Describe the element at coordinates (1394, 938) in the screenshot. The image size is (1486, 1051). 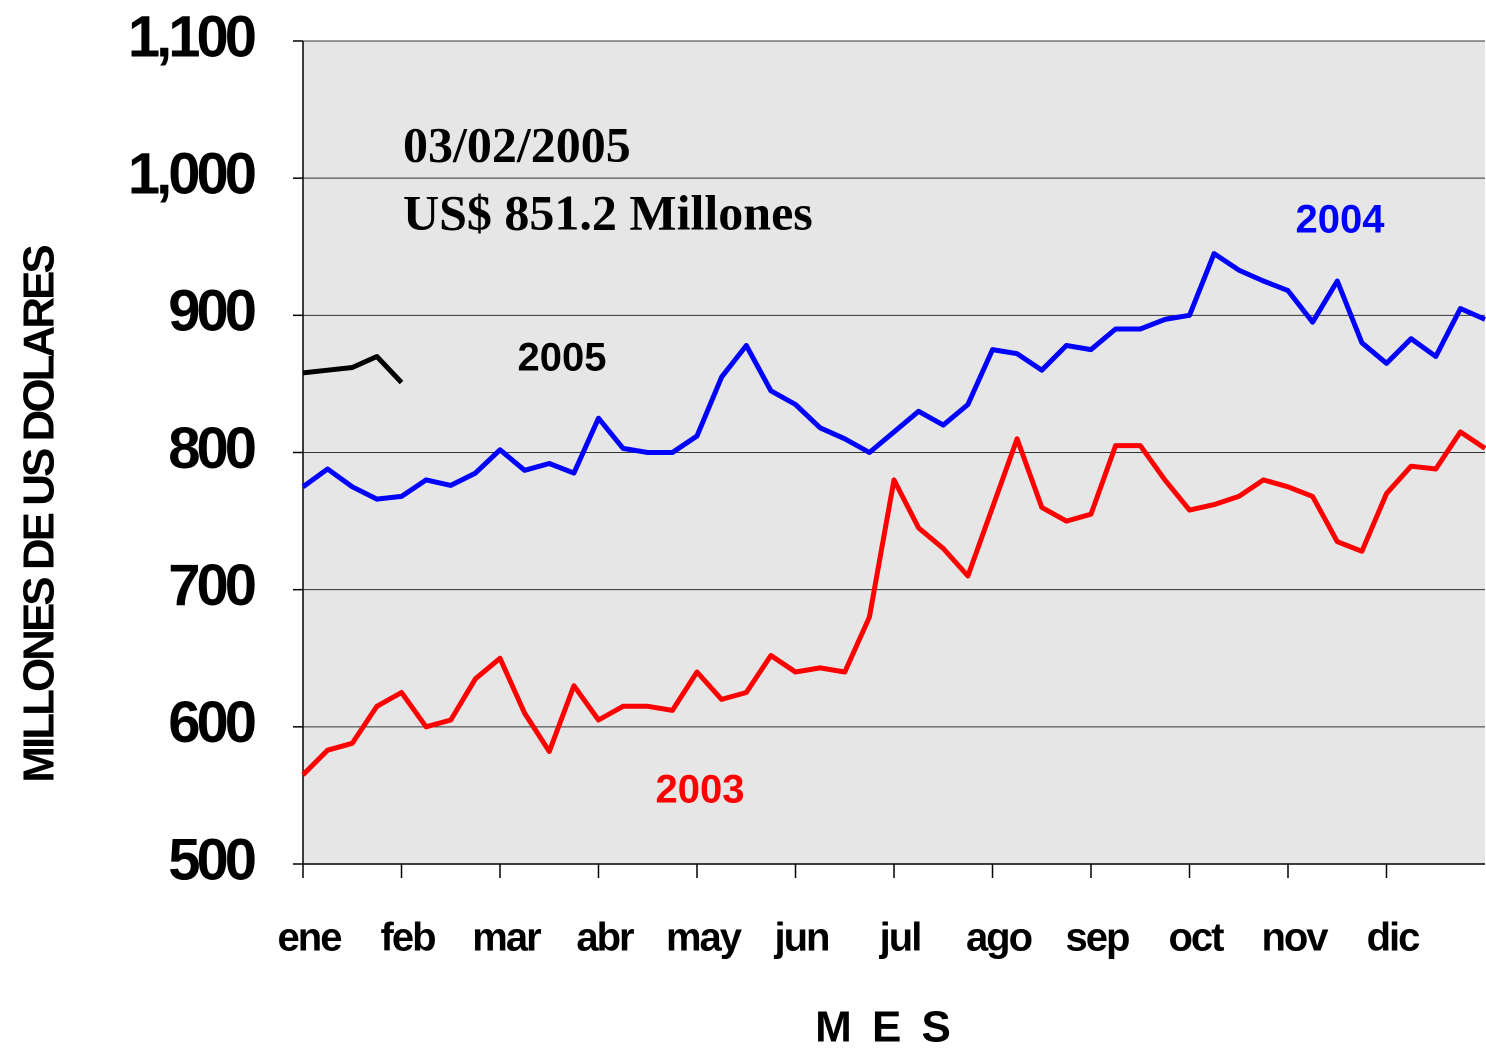
I see `x-tick-label: dic` at that location.